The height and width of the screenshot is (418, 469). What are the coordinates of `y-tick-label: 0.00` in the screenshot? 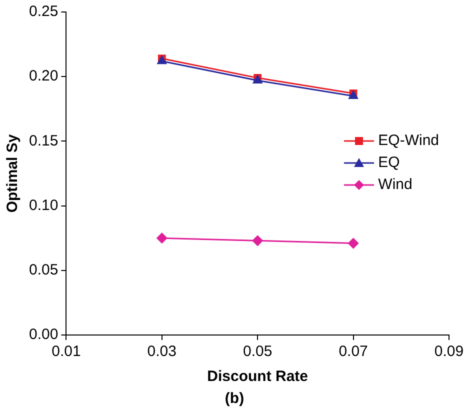 It's located at (43, 335).